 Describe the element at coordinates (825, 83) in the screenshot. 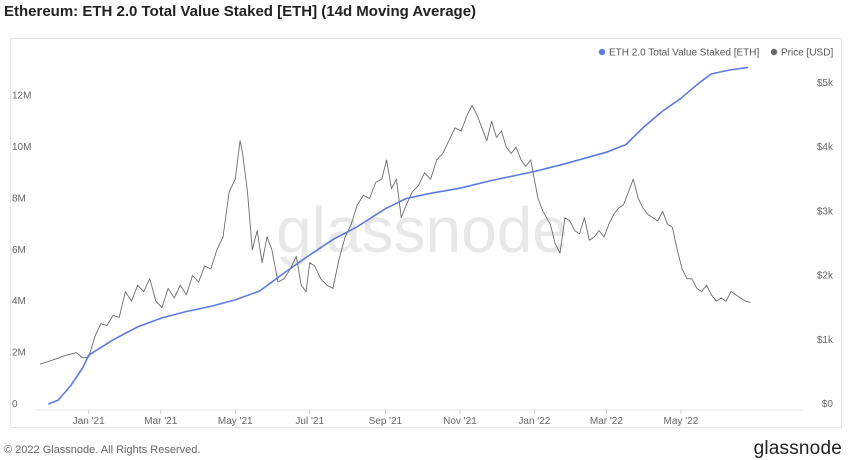

I see `y-right-tick-label: $5k` at that location.